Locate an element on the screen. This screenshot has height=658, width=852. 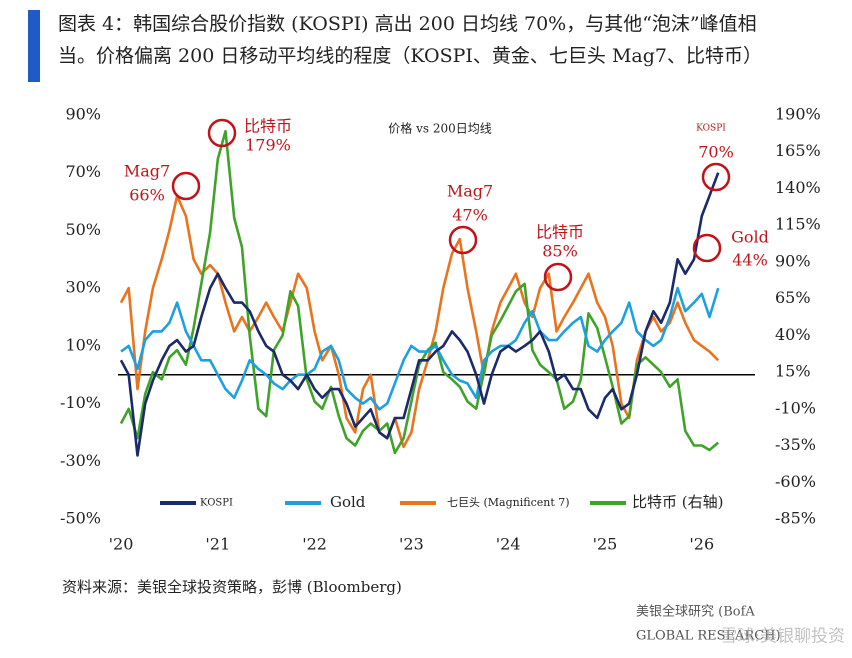
y2-tick-label: -35% is located at coordinates (795, 444).